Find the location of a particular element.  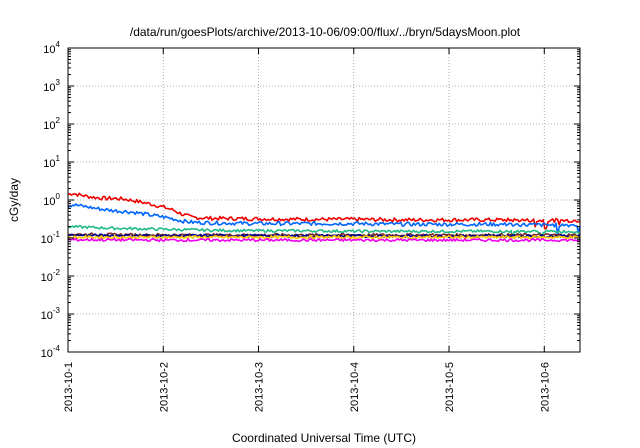

y-tick-label: 10⁴ is located at coordinates (51, 48).